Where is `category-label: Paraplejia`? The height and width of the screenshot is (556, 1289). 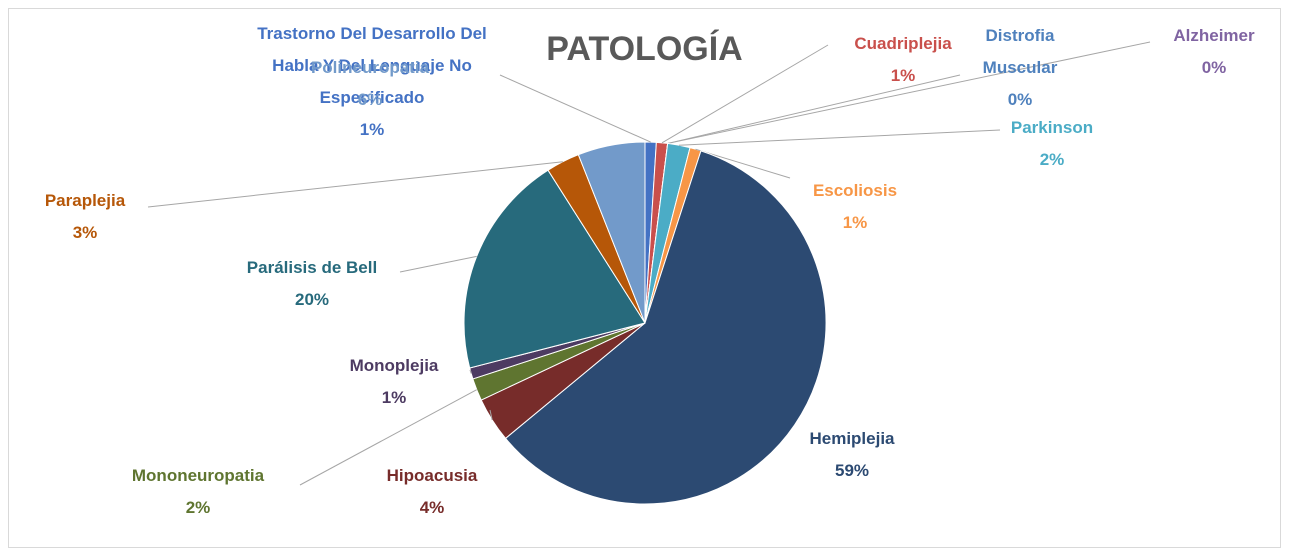
category-label: Paraplejia is located at coordinates (85, 200).